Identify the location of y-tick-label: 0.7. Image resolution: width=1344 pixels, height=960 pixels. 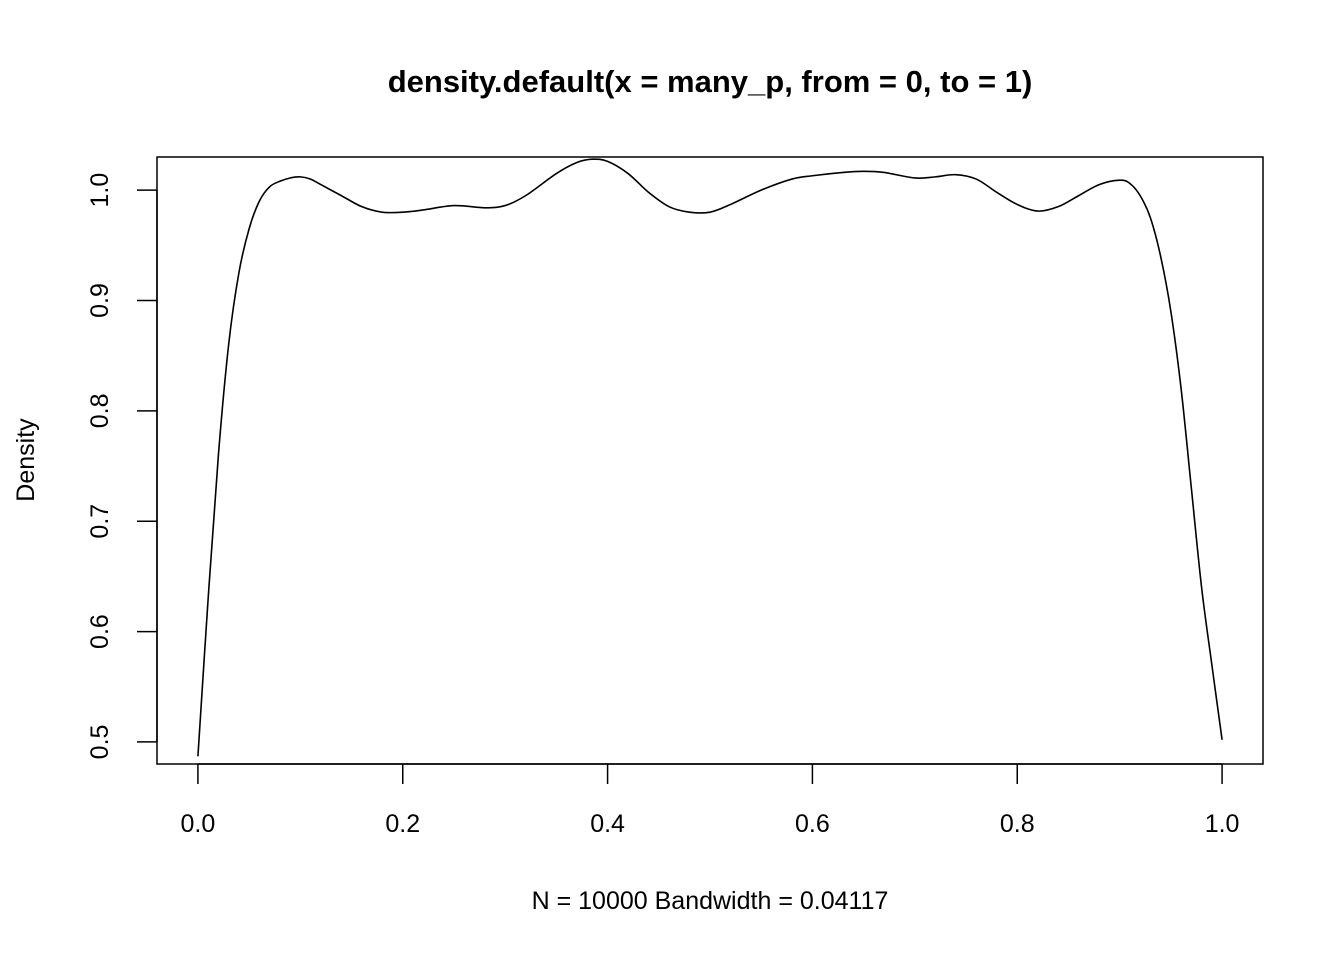
(100, 521).